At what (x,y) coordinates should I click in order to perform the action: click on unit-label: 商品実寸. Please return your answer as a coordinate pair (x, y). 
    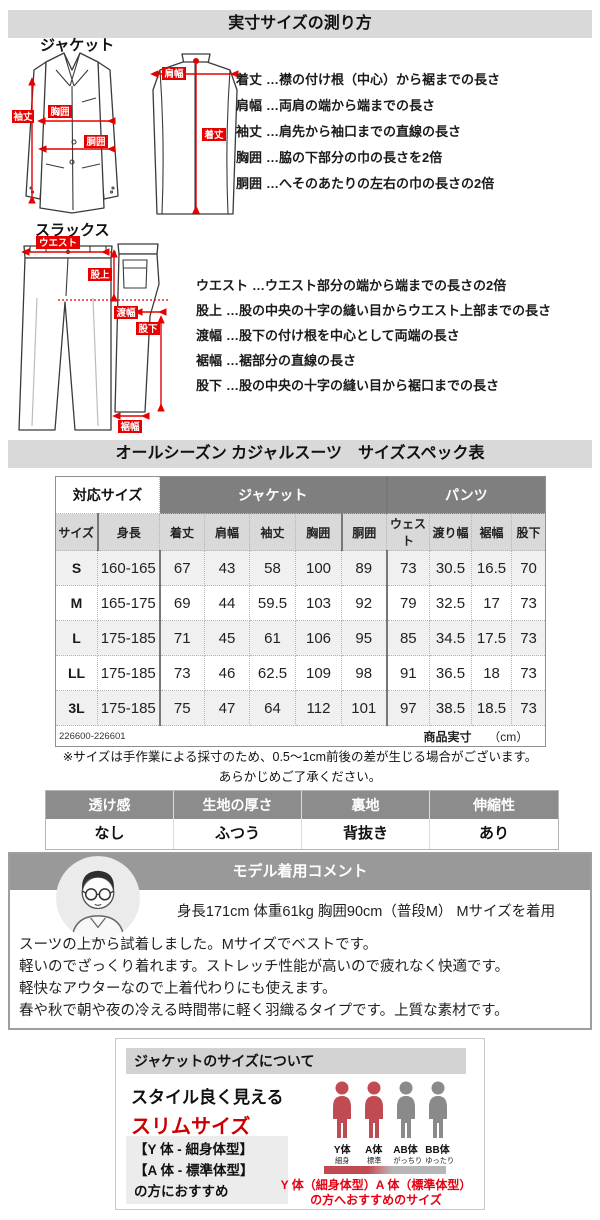
    Looking at the image, I should click on (447, 736).